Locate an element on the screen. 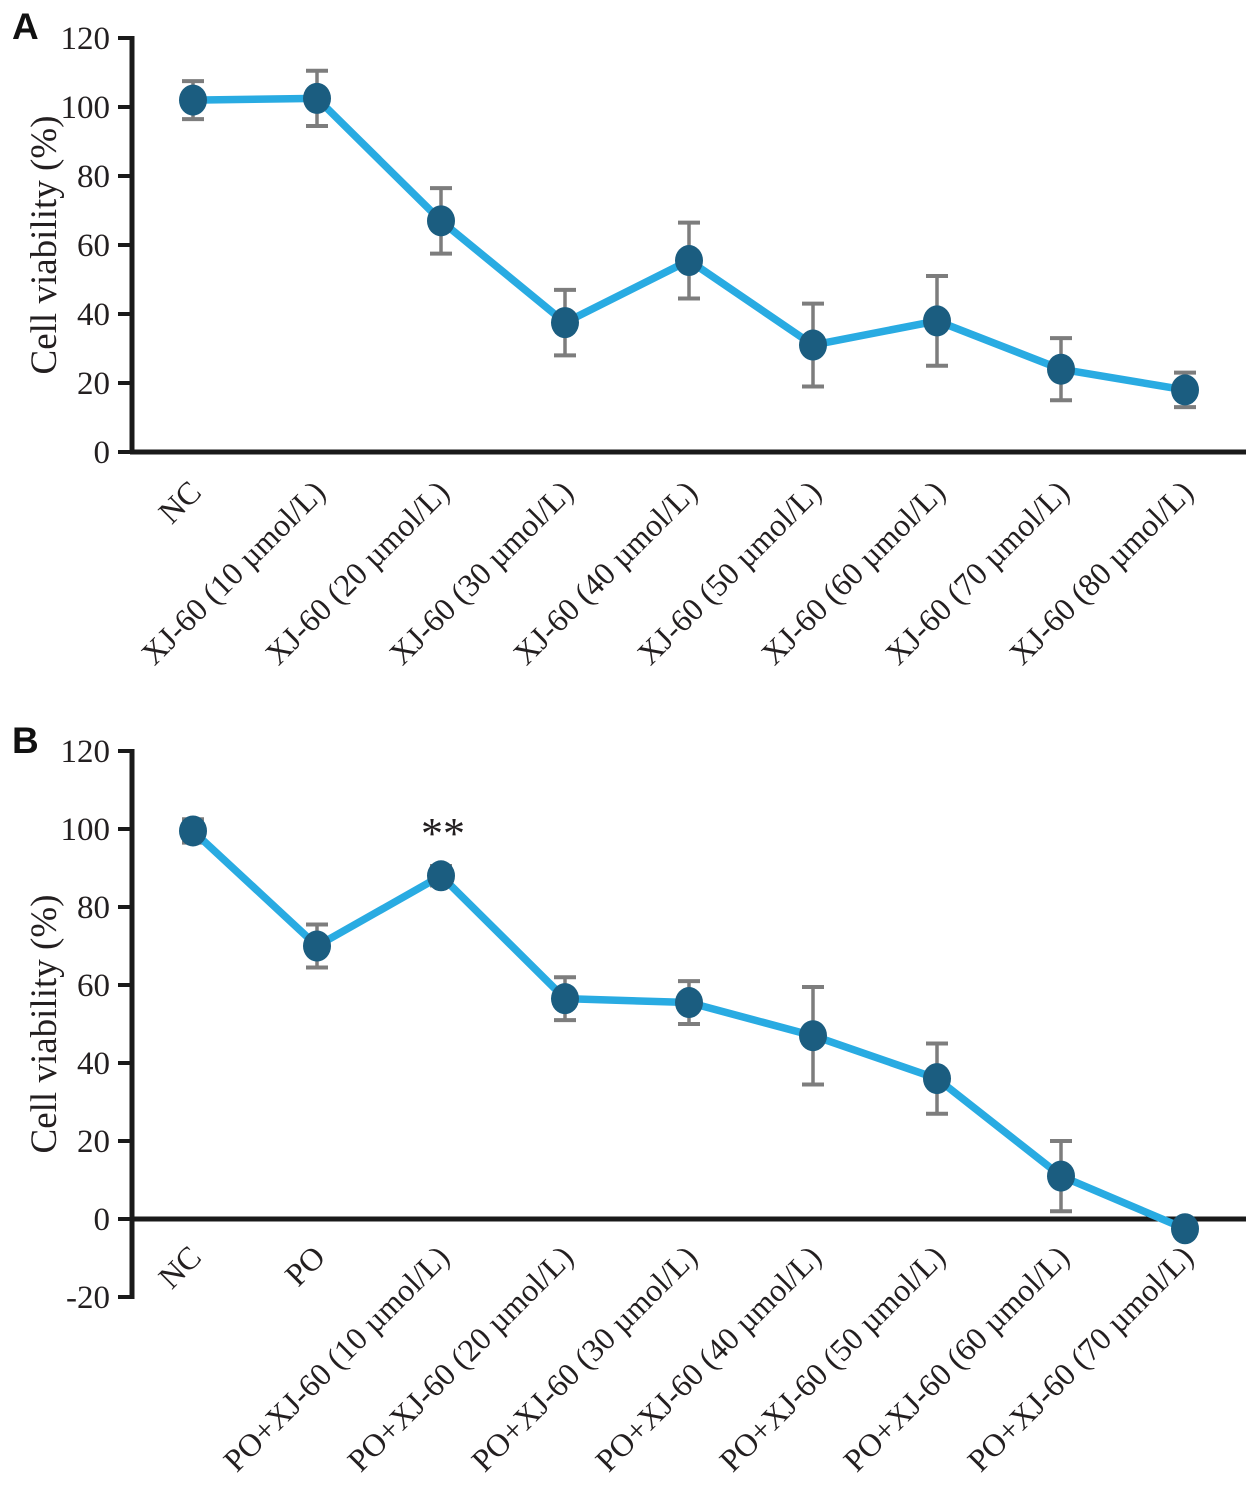 This screenshot has height=1491, width=1251. x-axis-category-label: PO+XJ-60 (20 µmol/L) is located at coordinates (460, 1358).